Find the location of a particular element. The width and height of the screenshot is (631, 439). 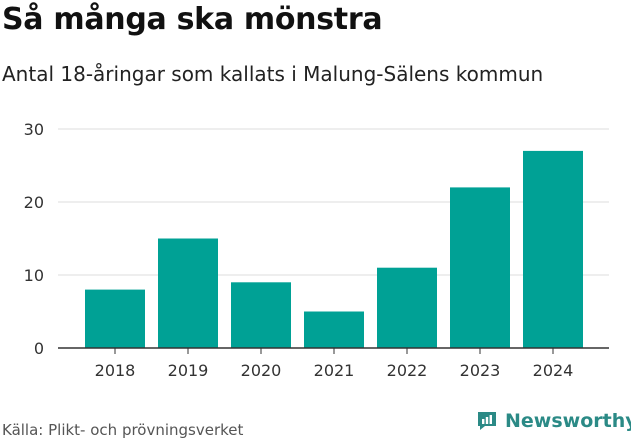

bar-2021 is located at coordinates (334, 329).